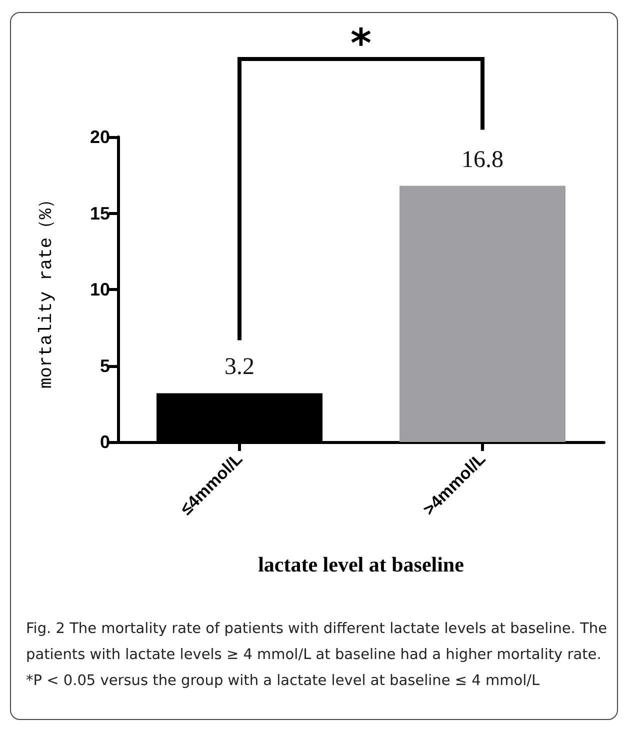 The width and height of the screenshot is (630, 732). Describe the element at coordinates (100, 213) in the screenshot. I see `y-tick-label: 15` at that location.